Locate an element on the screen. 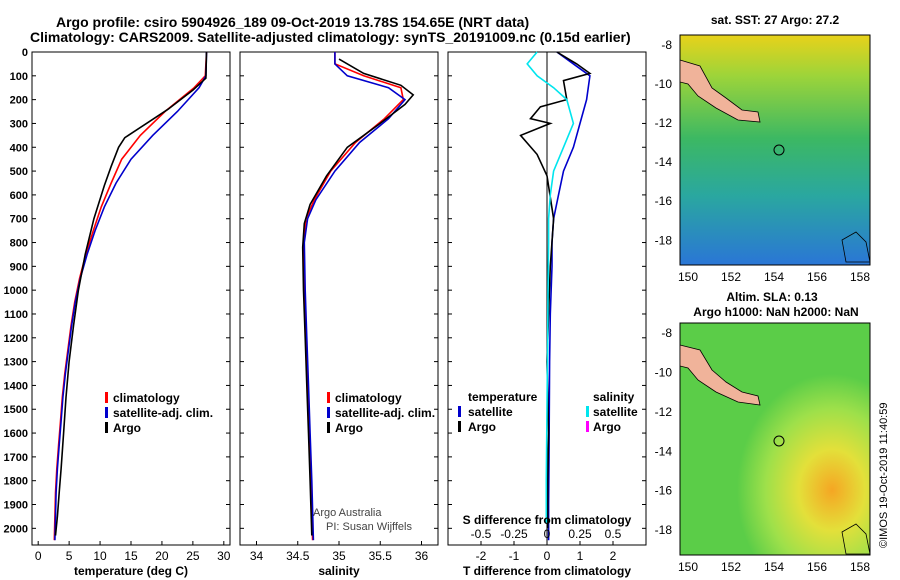 This screenshot has width=900, height=580. s-difference-xlabel: S difference from climatology is located at coordinates (547, 520).